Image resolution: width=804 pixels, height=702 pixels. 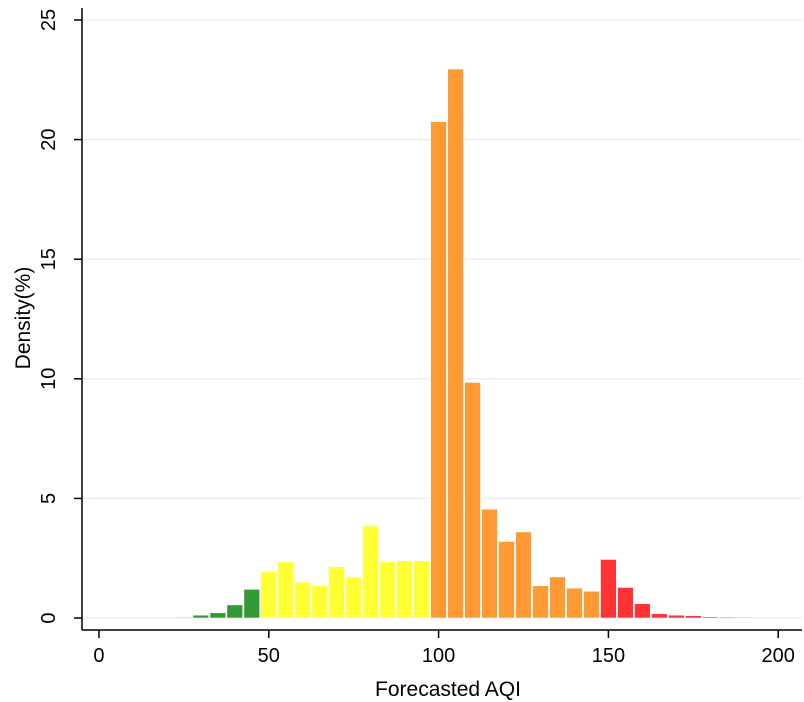 What do you see at coordinates (98, 656) in the screenshot?
I see `x-tick-label-0: 0` at bounding box center [98, 656].